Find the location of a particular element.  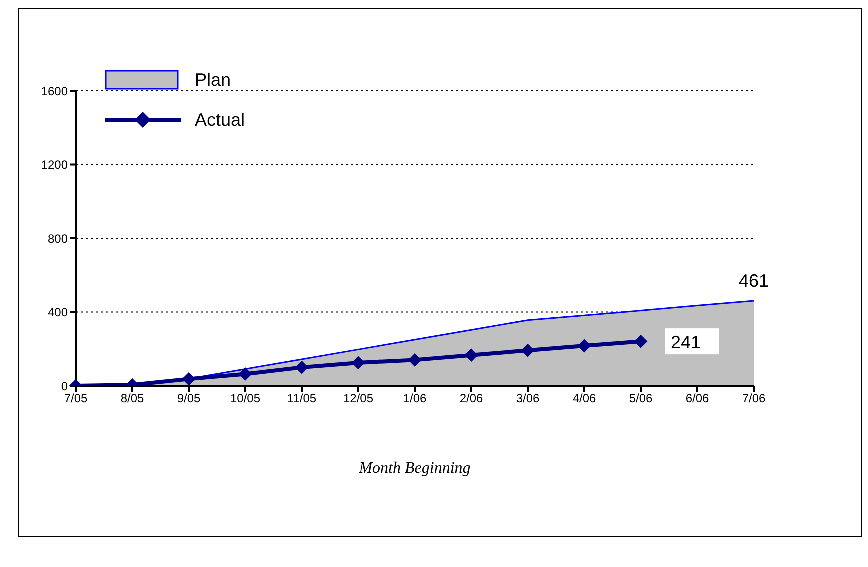

x-tick-label: 10/05 is located at coordinates (245, 399).